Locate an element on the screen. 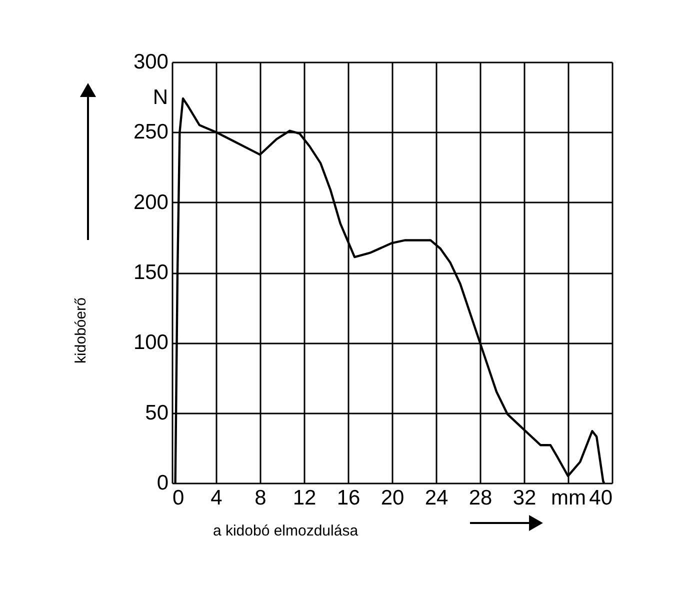 The height and width of the screenshot is (593, 685). x-tick-label: 32 is located at coordinates (524, 498).